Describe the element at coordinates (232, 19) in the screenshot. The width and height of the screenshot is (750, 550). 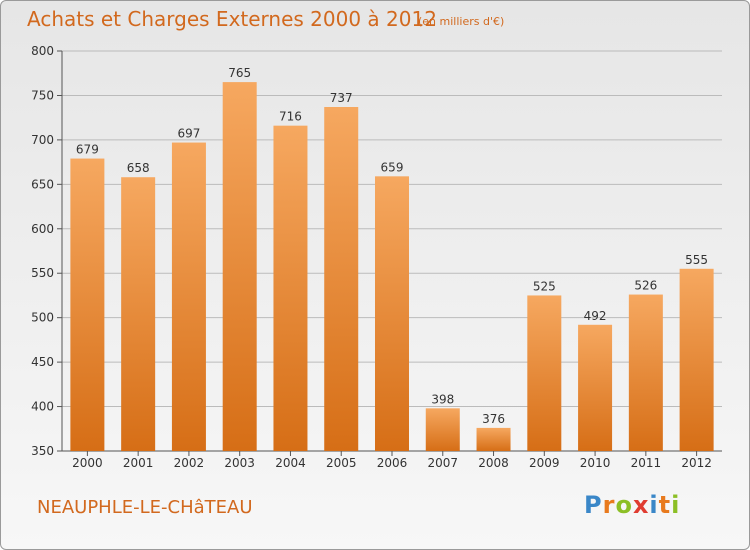
I see `chart-title: Achats et Charges Externes 2000 à 2012` at that location.